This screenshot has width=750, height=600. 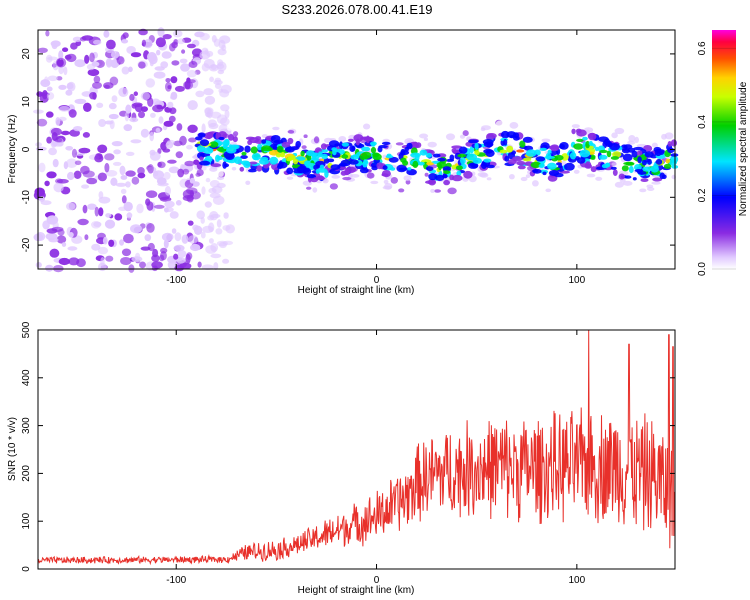 I want to click on y-tick-label: 0, so click(x=26, y=149).